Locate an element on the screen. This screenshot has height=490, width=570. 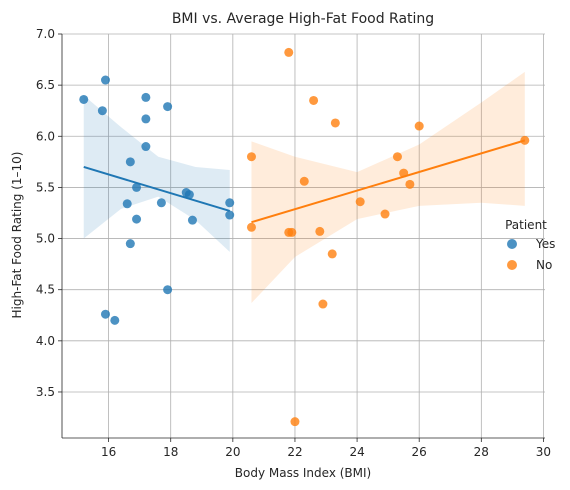
confidence-band-yes is located at coordinates (156, 173).